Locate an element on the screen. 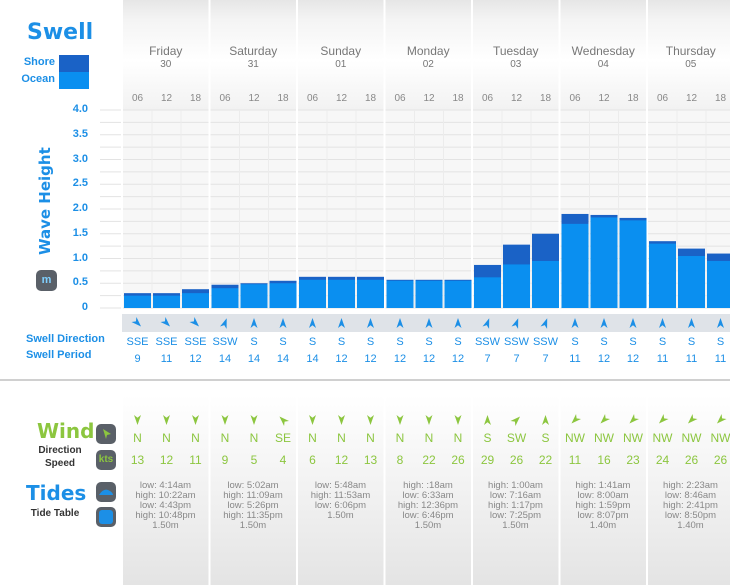  tide-entry: low: 7:25pm is located at coordinates (515, 515).